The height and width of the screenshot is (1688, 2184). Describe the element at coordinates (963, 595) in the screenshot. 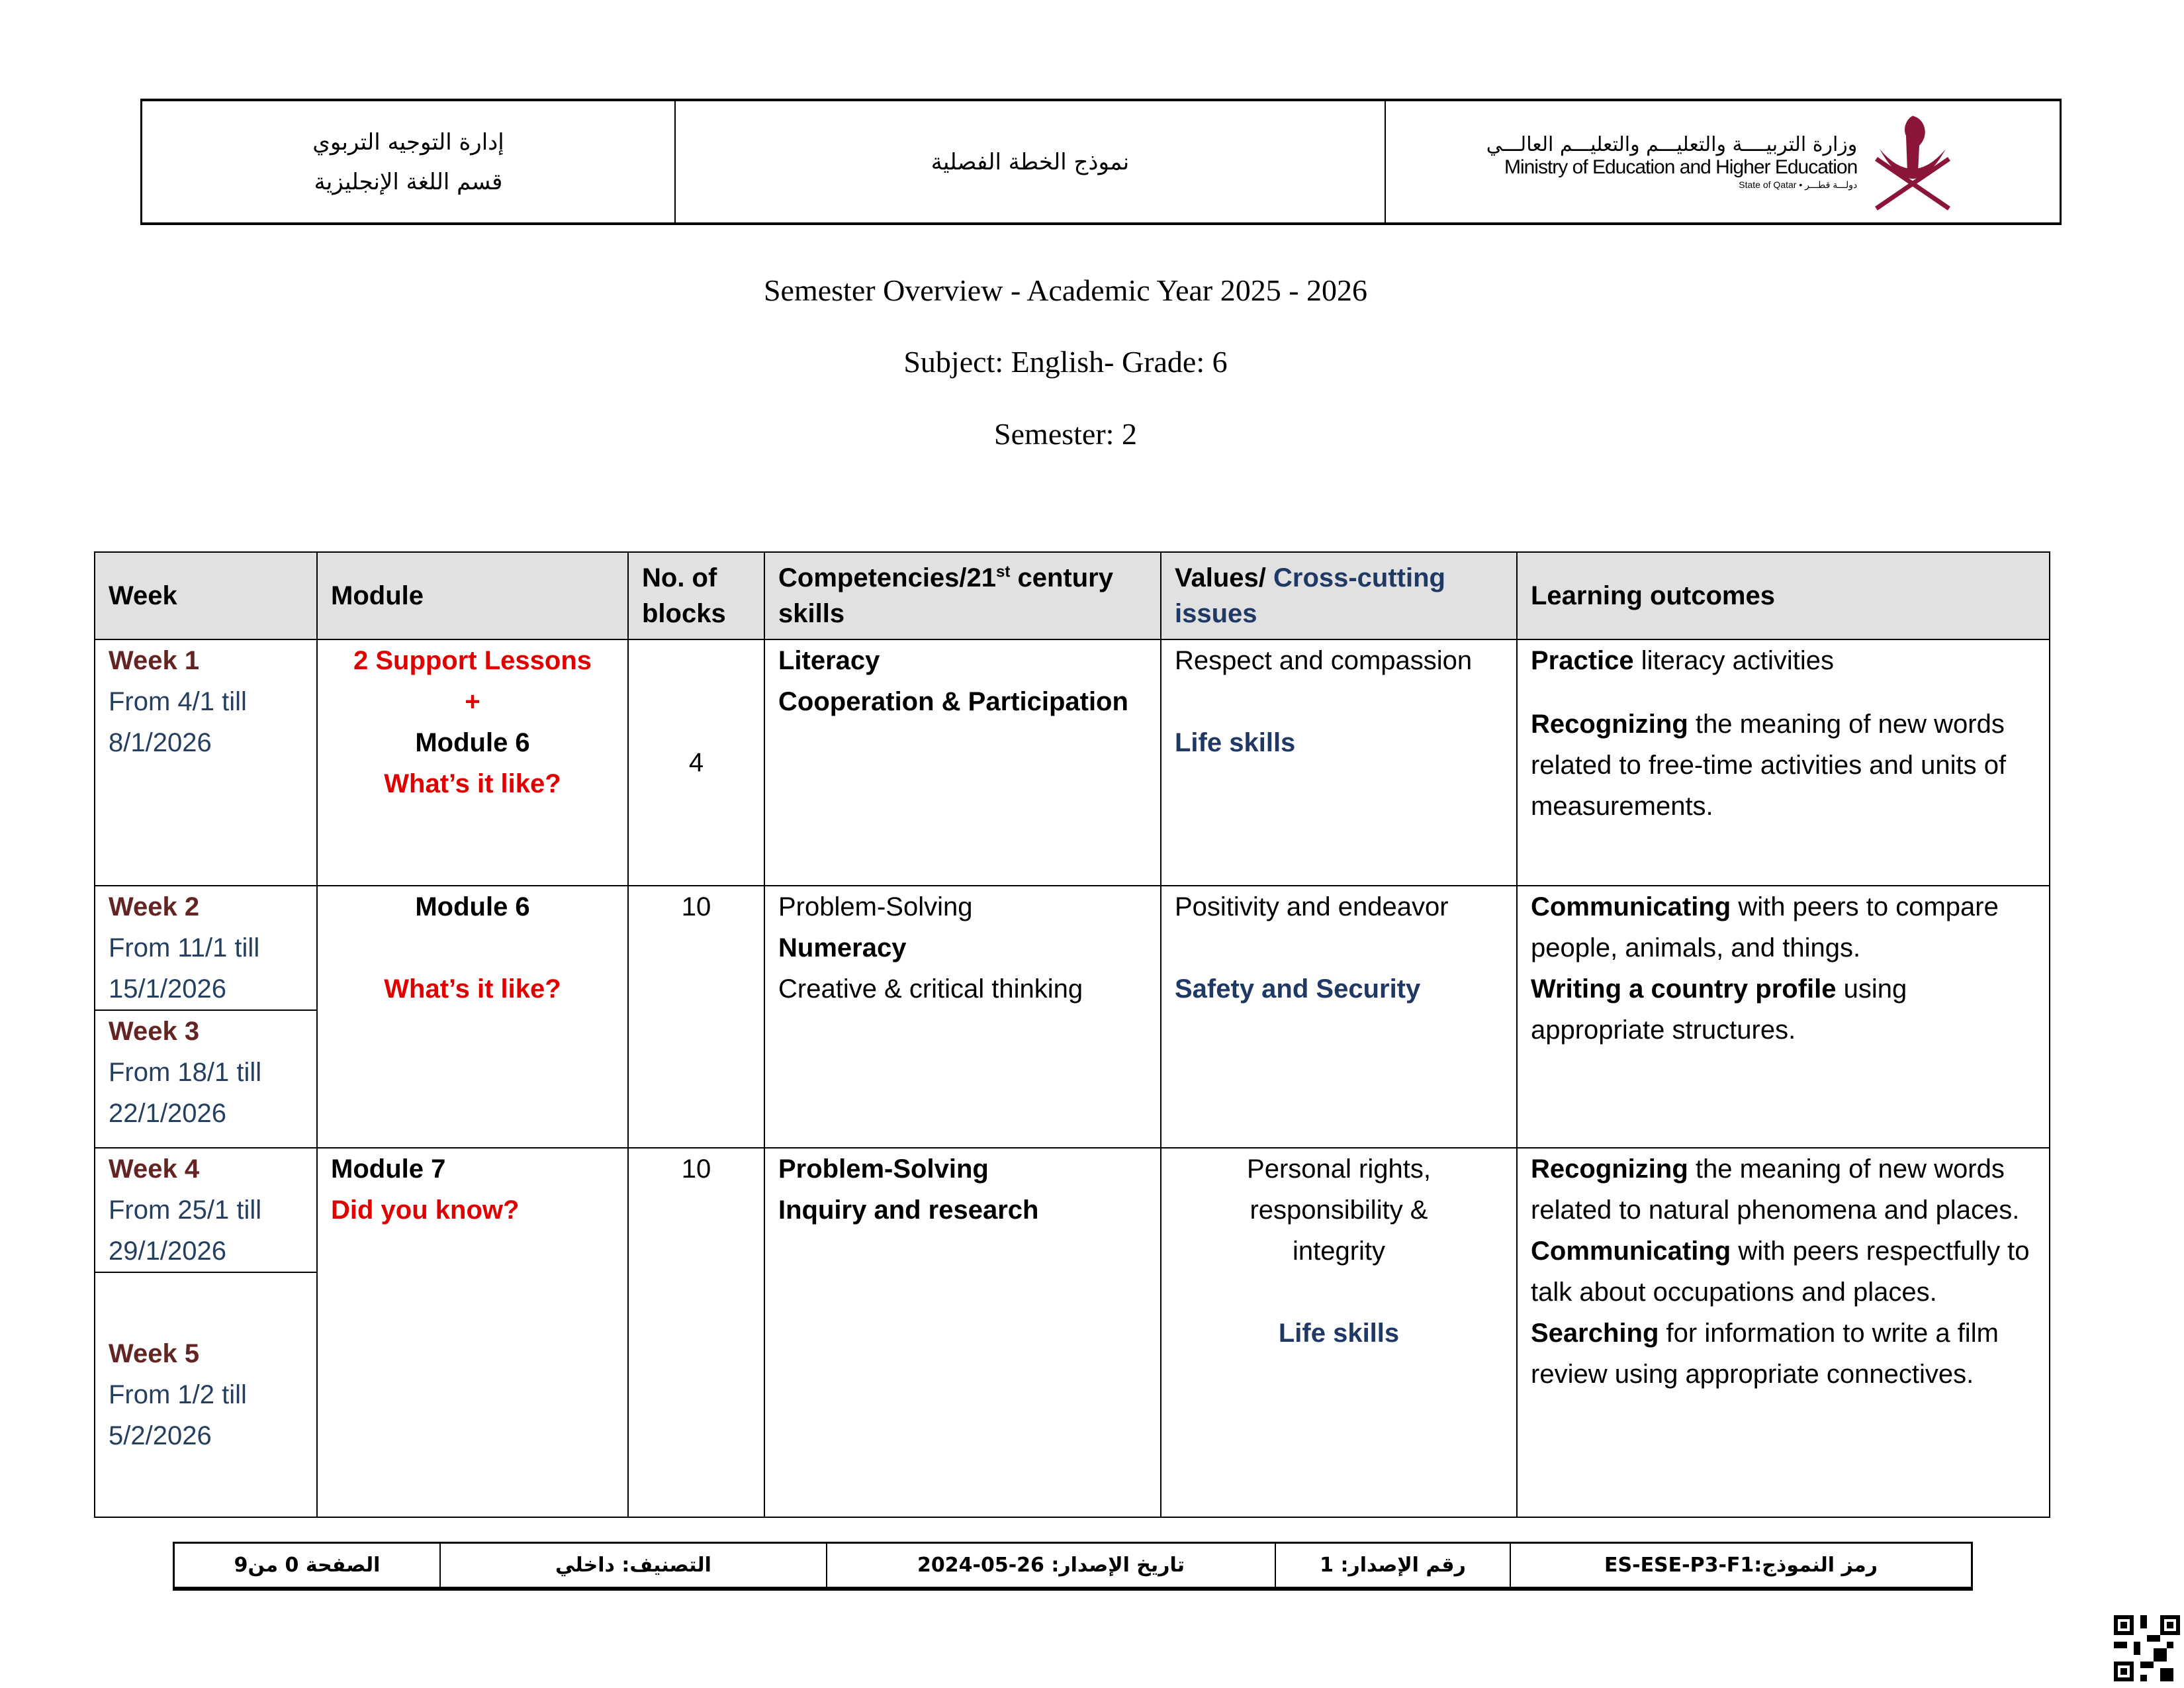

I see `header-competencies: Competencies/21st century skills` at that location.